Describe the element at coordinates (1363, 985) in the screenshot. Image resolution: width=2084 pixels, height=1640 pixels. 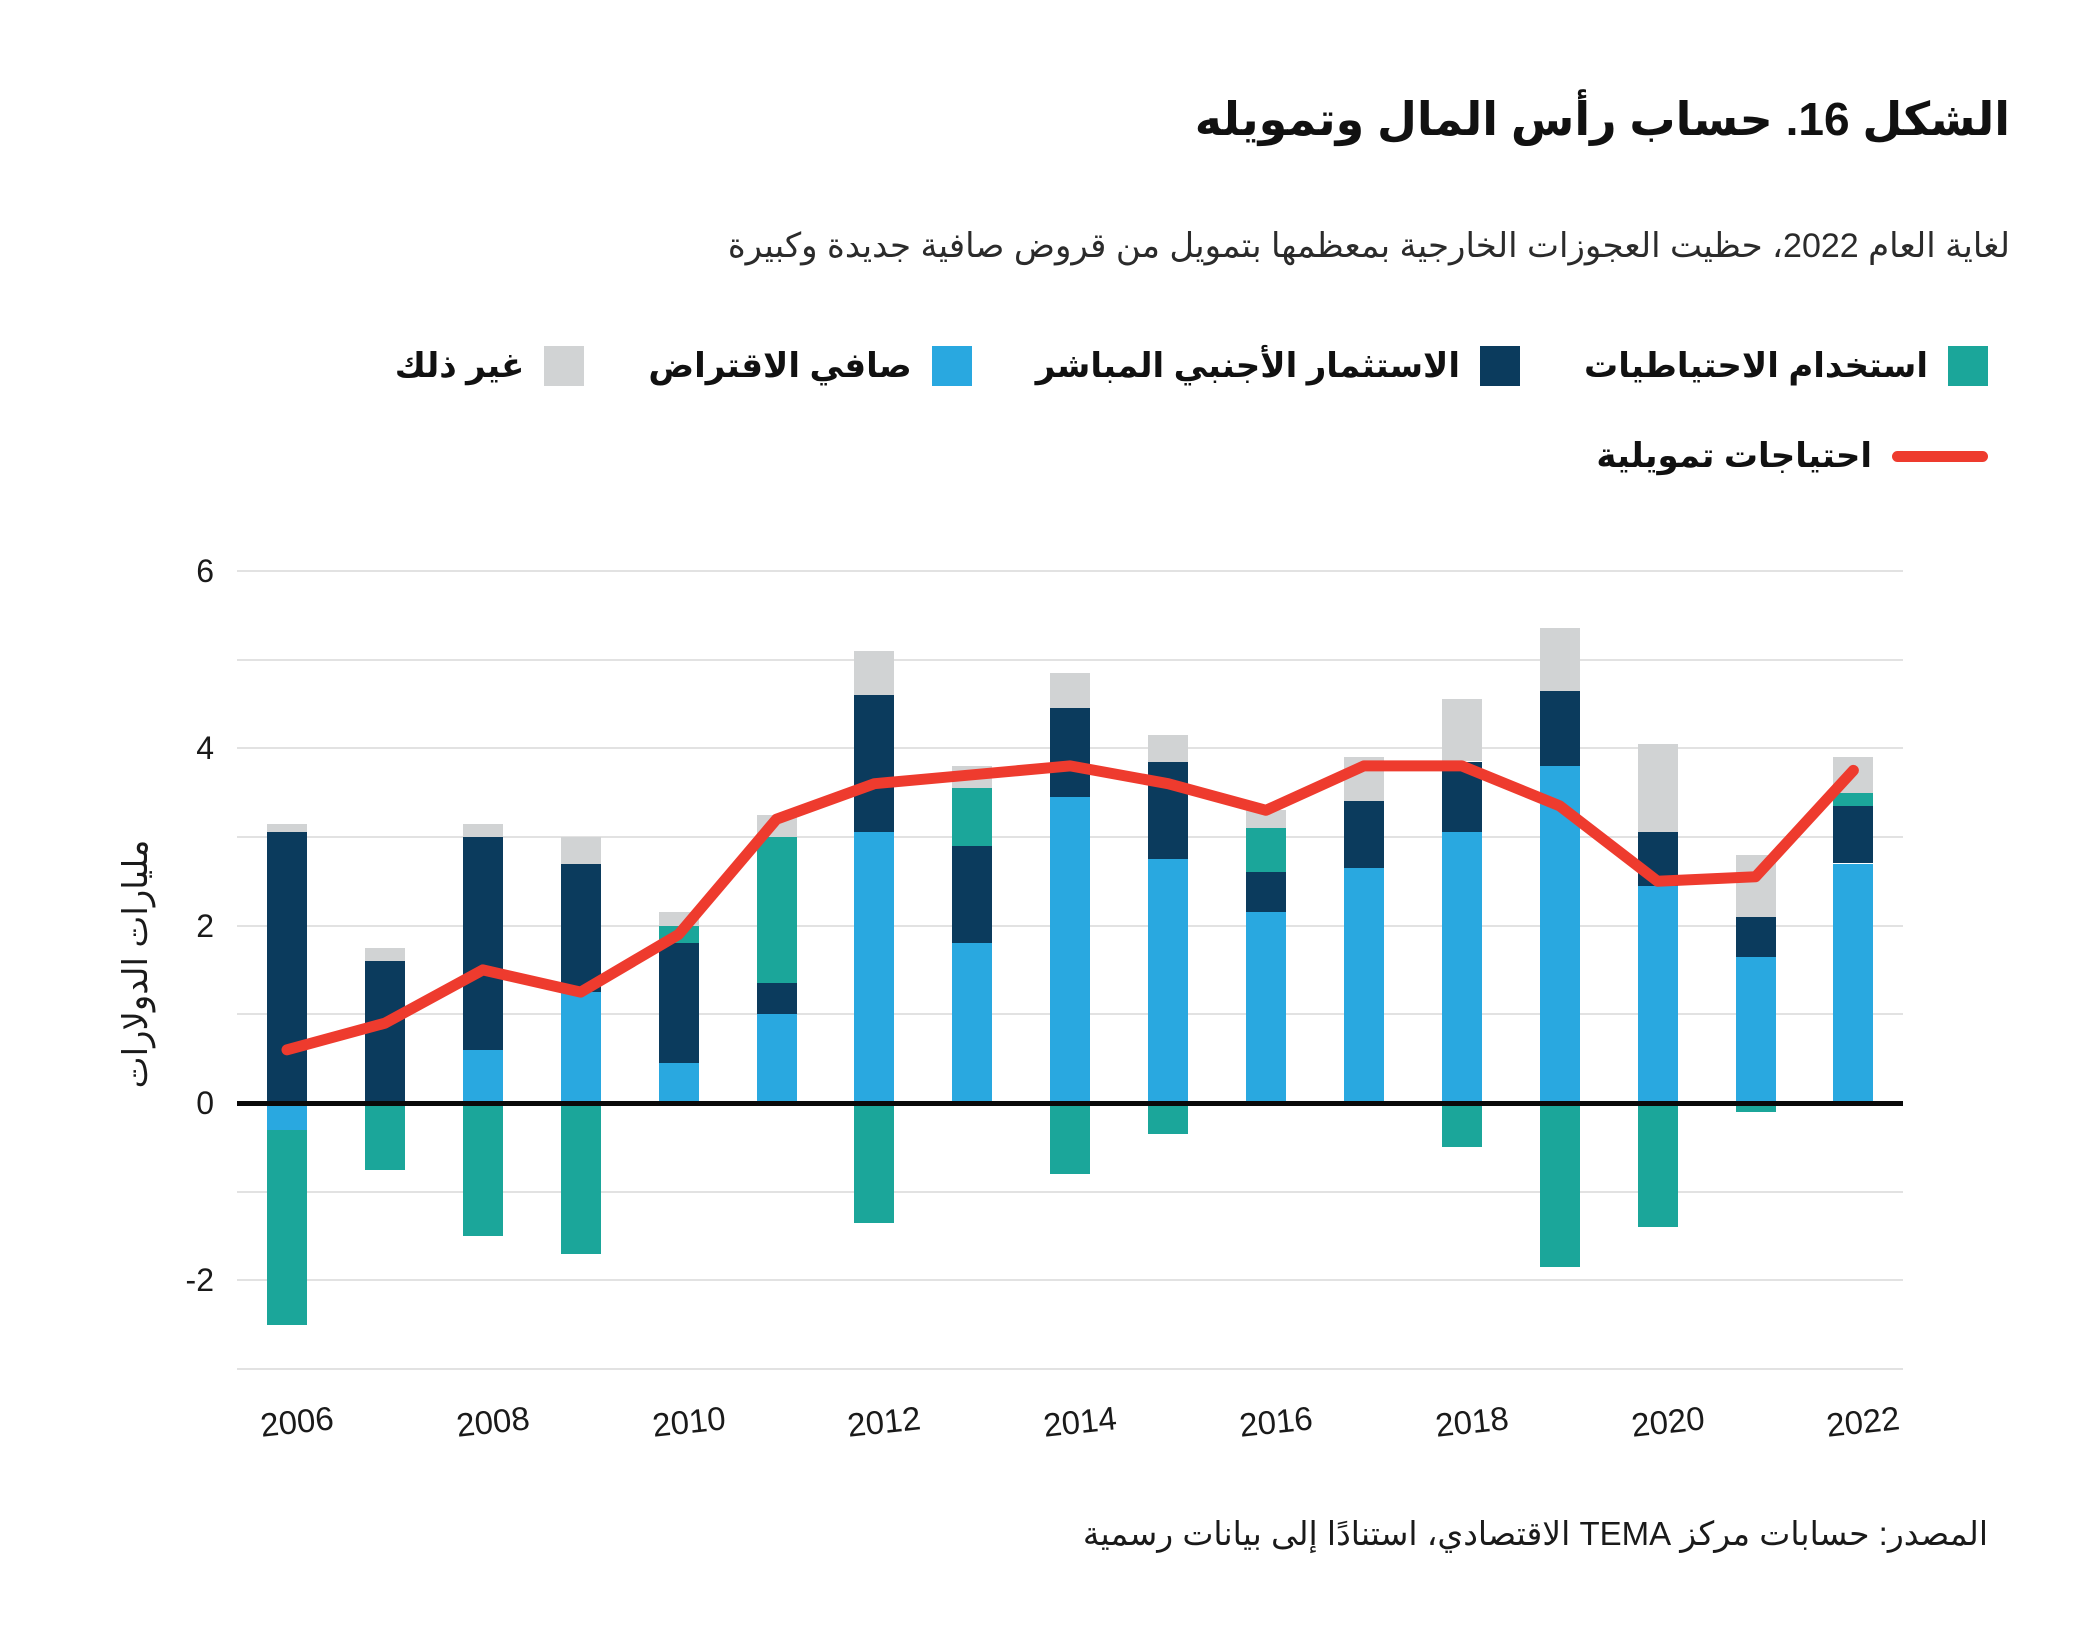
I see `bar-2017-borrowing` at that location.